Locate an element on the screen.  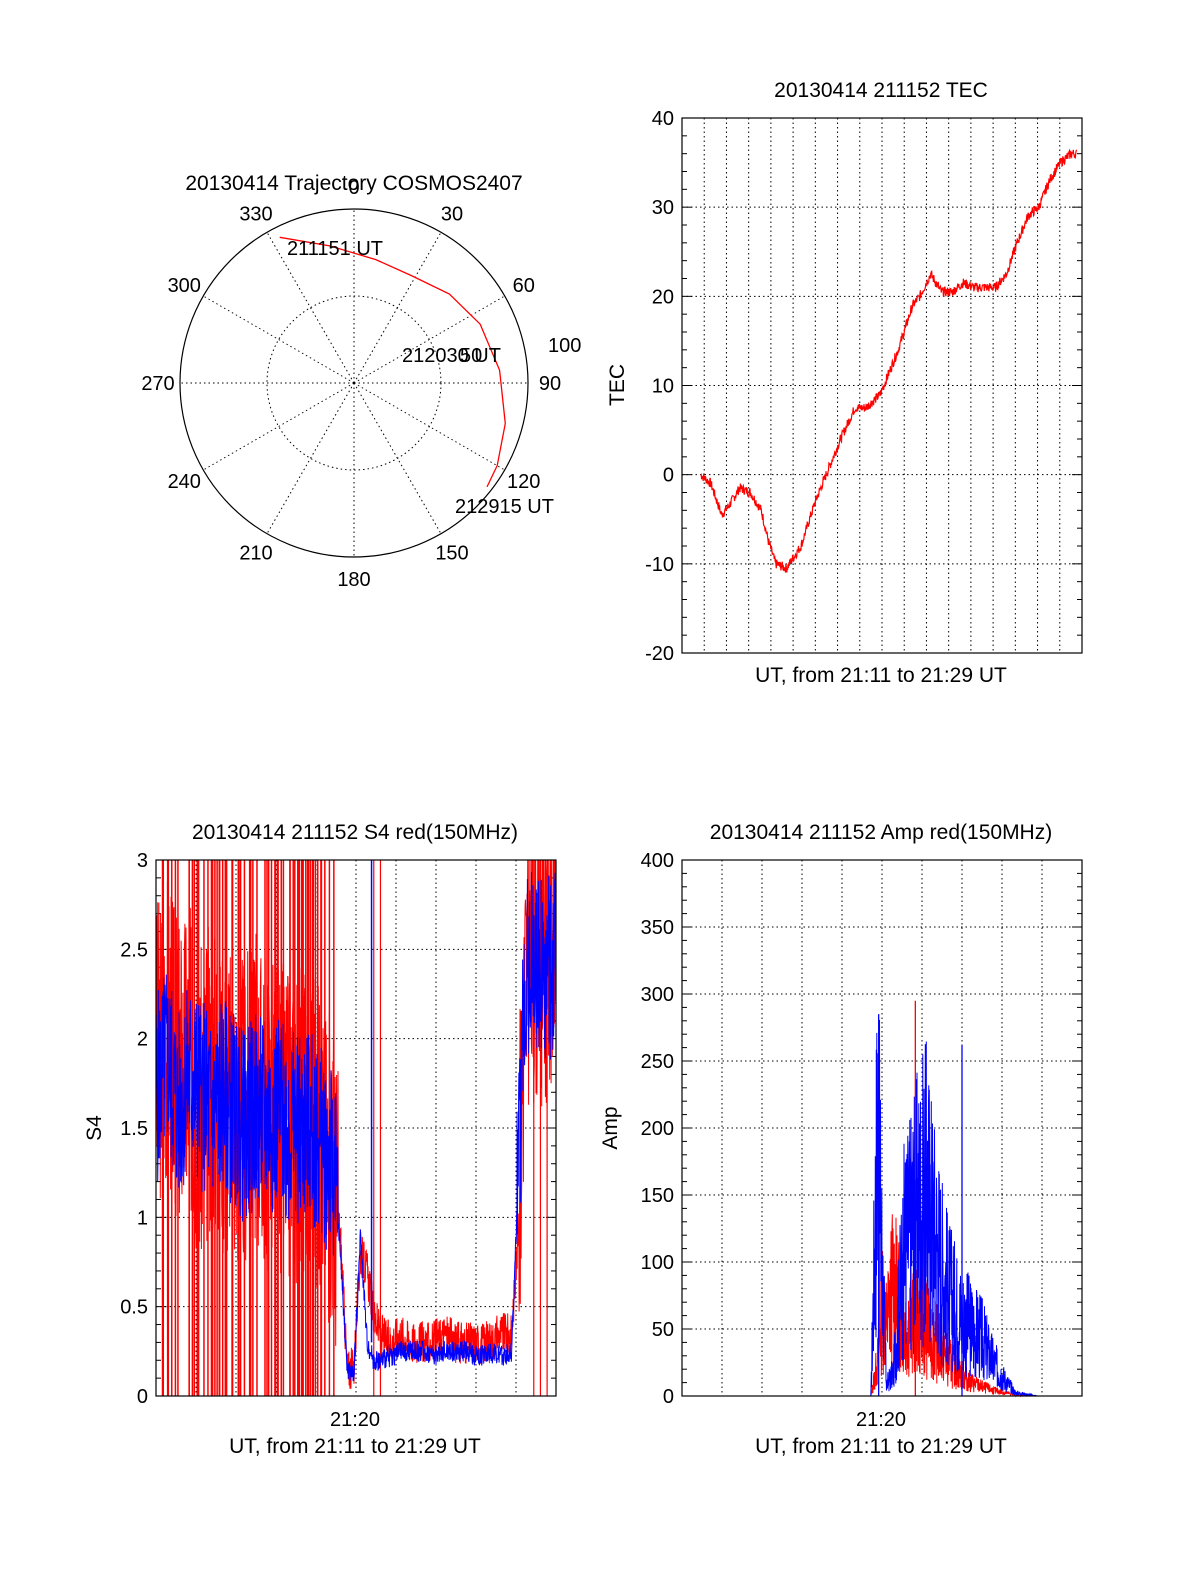
s4-blue-series is located at coordinates (356, 1121).